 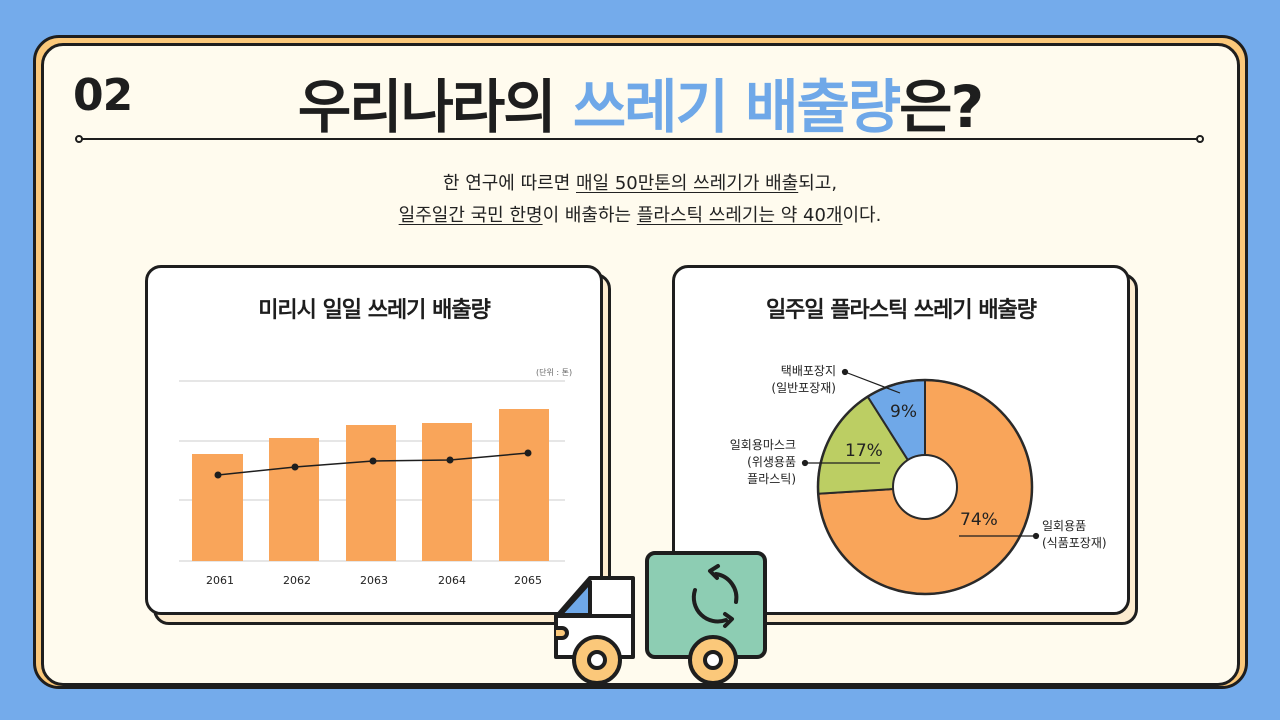 What do you see at coordinates (979, 520) in the screenshot?
I see `pct-disposables: 74%` at bounding box center [979, 520].